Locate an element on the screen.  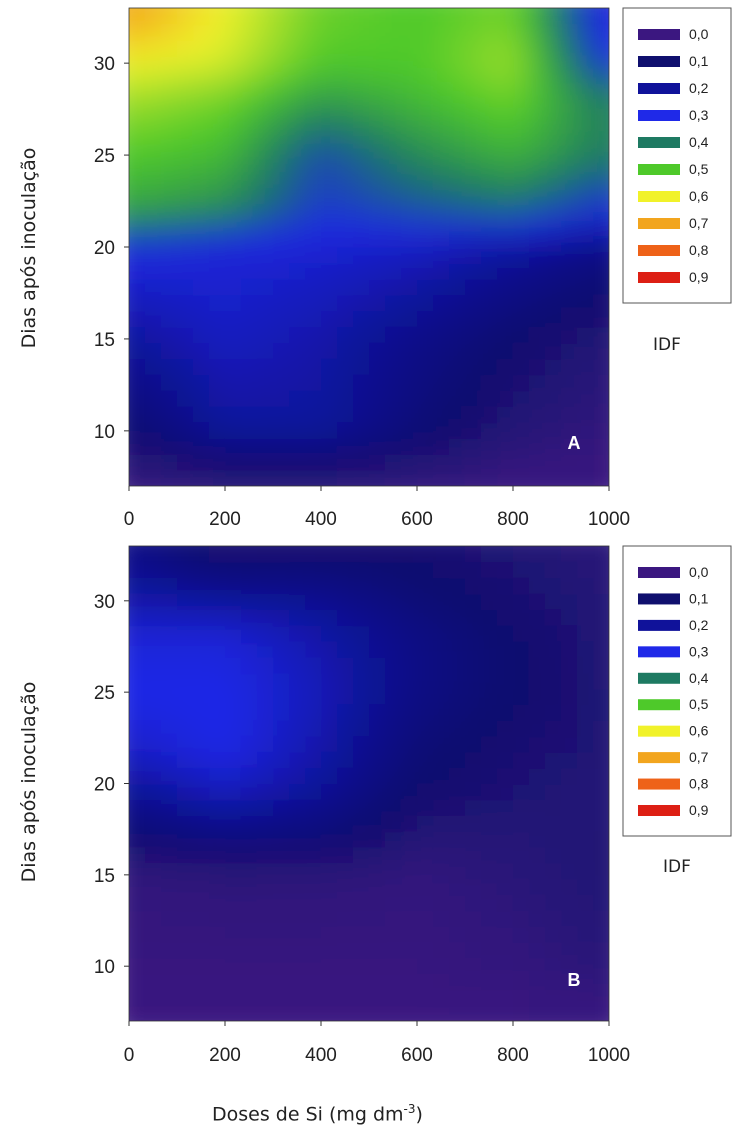
legend-label: 0,6 is located at coordinates (699, 196).